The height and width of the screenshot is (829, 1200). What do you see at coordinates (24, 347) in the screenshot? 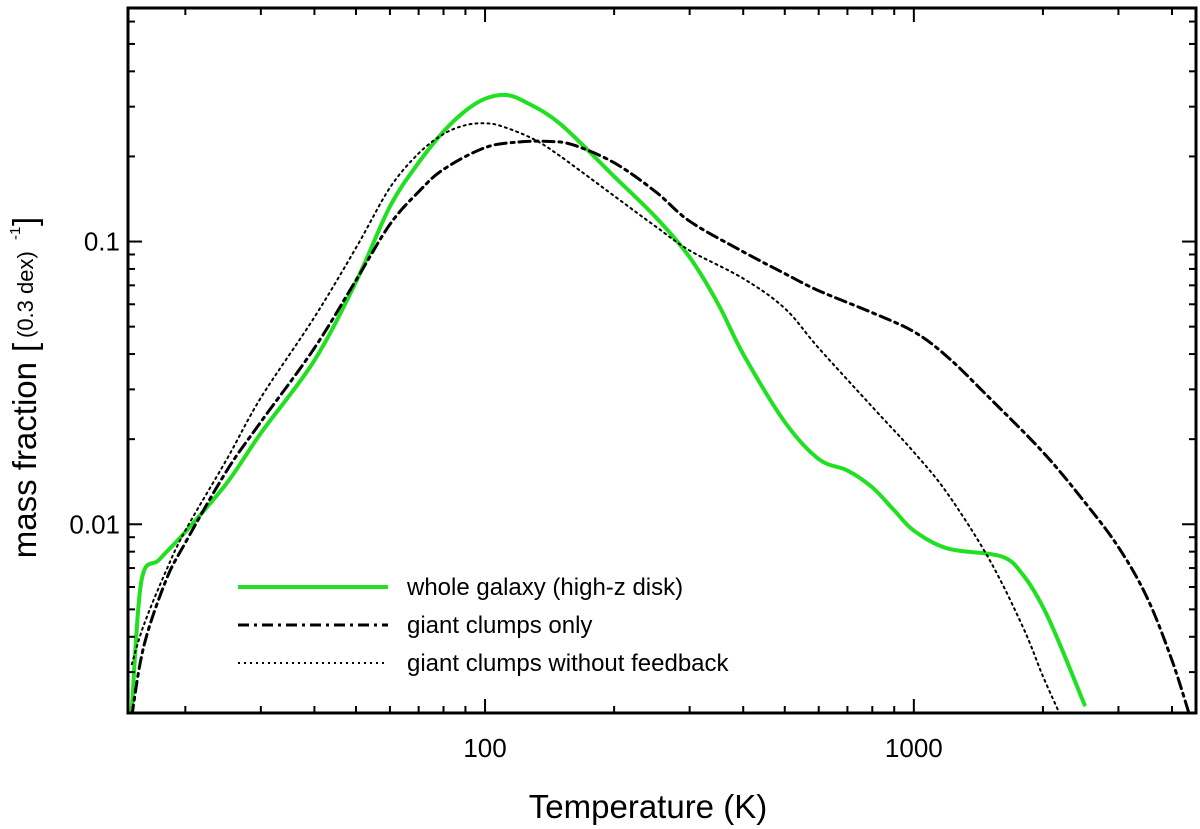
I see `y-axis-unit-open: [` at bounding box center [24, 347].